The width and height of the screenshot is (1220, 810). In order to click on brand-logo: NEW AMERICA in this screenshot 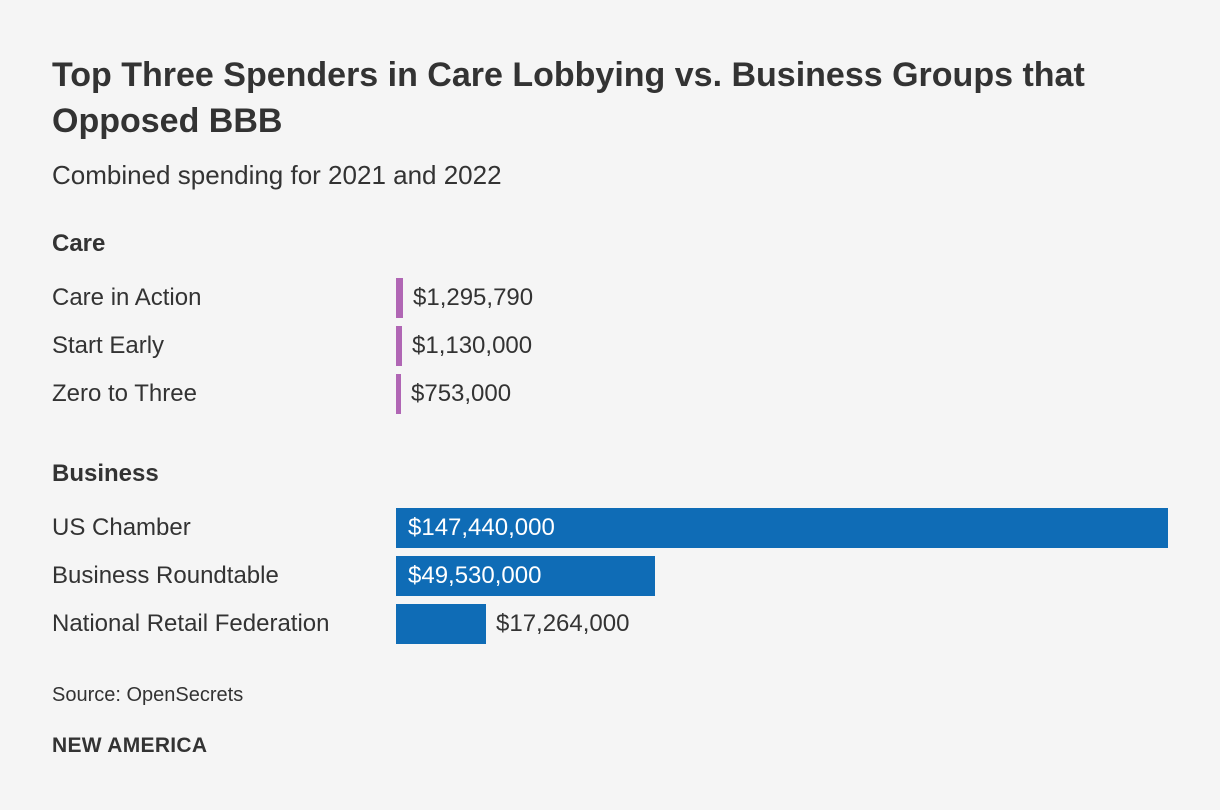, I will do `click(130, 745)`.